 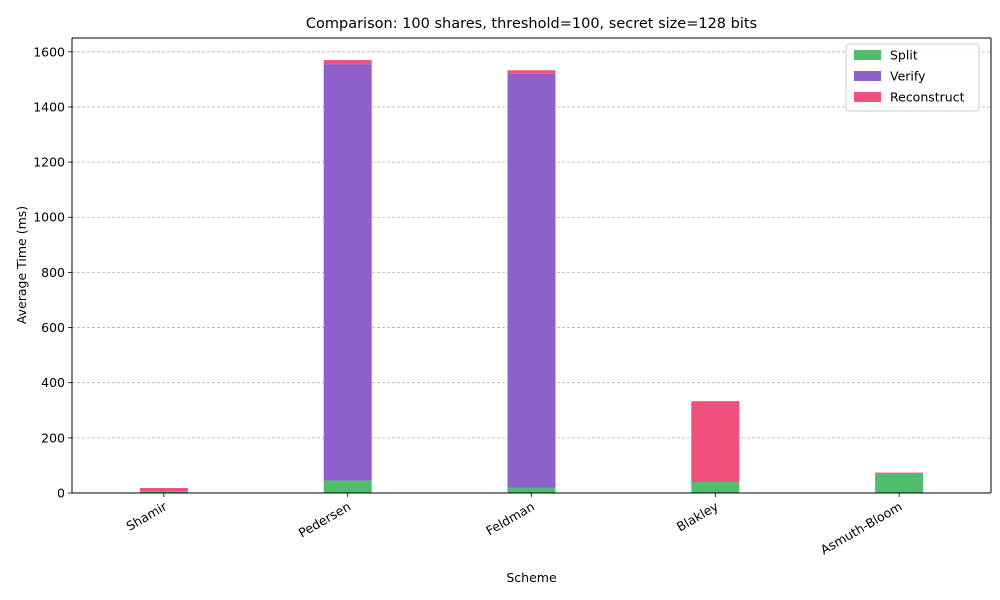 I want to click on legend-label-split: Split, so click(x=904, y=55).